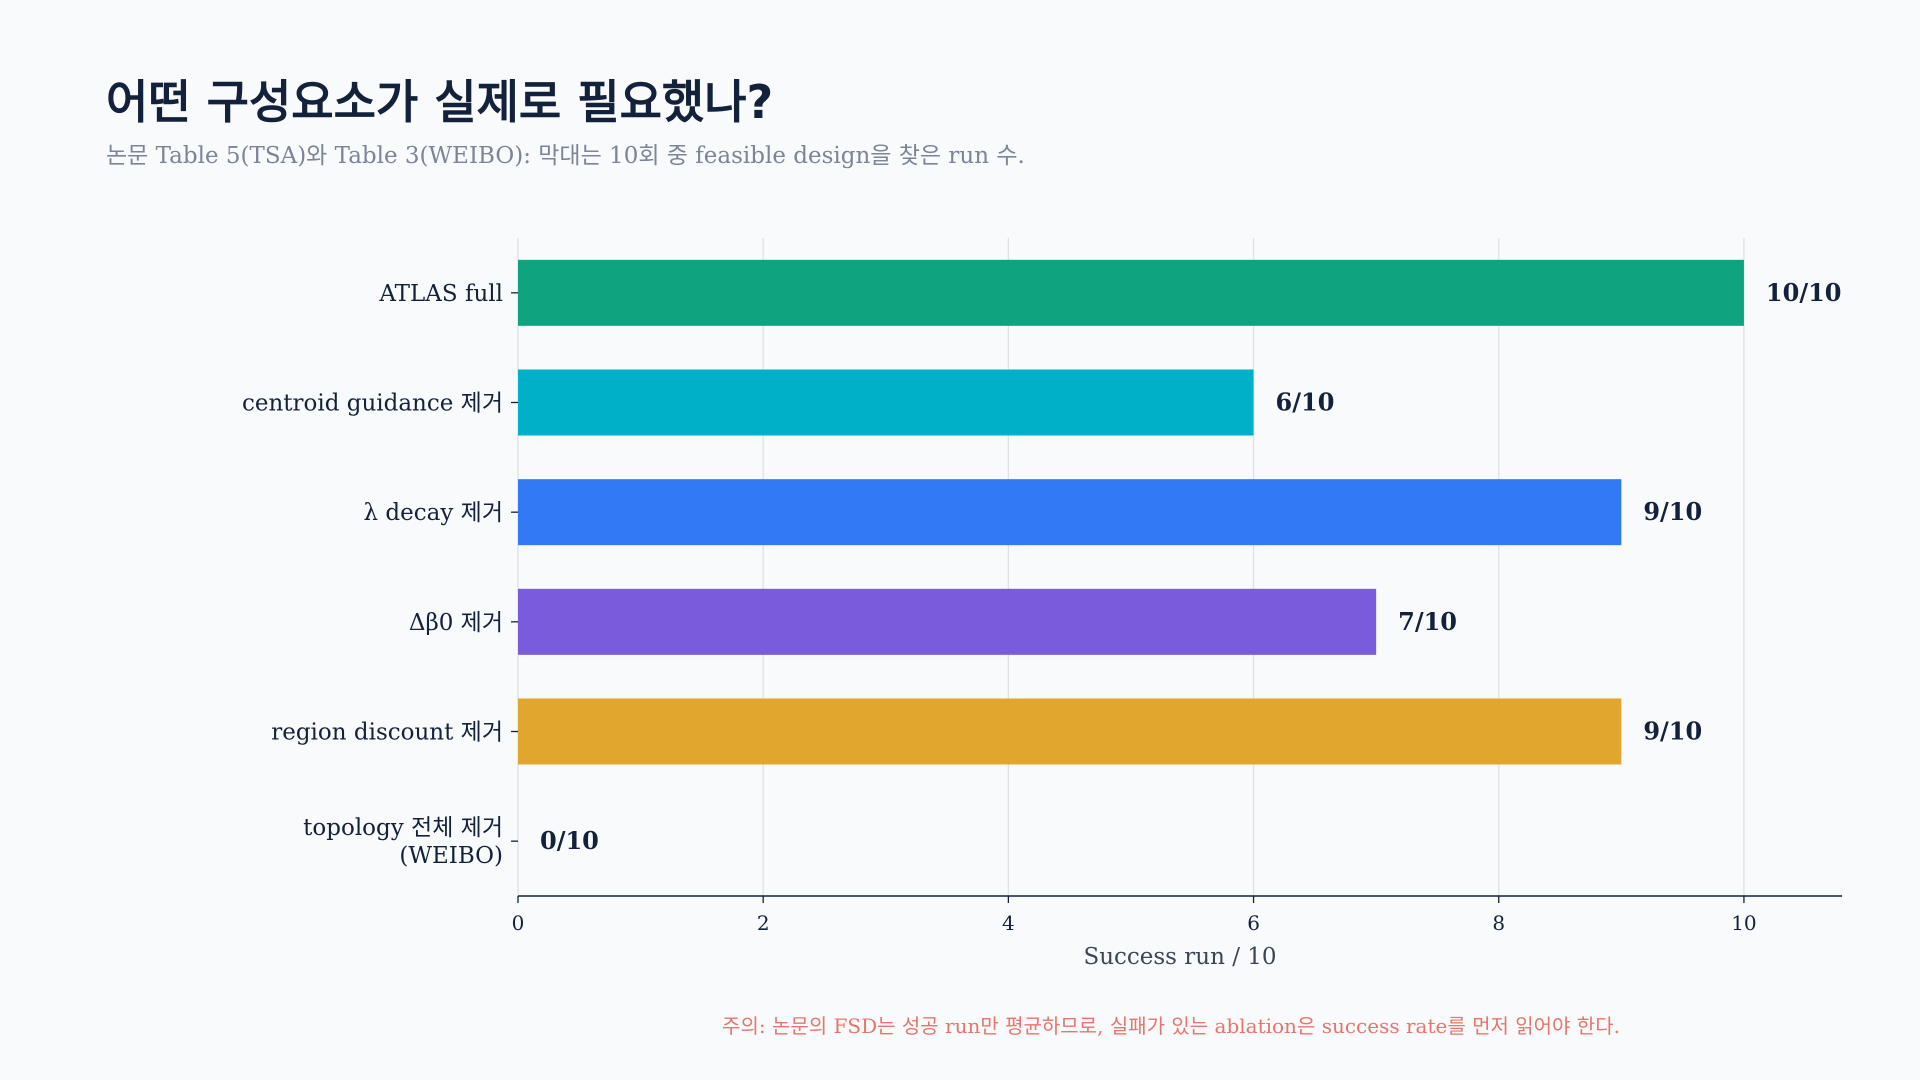 The width and height of the screenshot is (1920, 1080). What do you see at coordinates (387, 733) in the screenshot?
I see `category-label: region discount 제거` at bounding box center [387, 733].